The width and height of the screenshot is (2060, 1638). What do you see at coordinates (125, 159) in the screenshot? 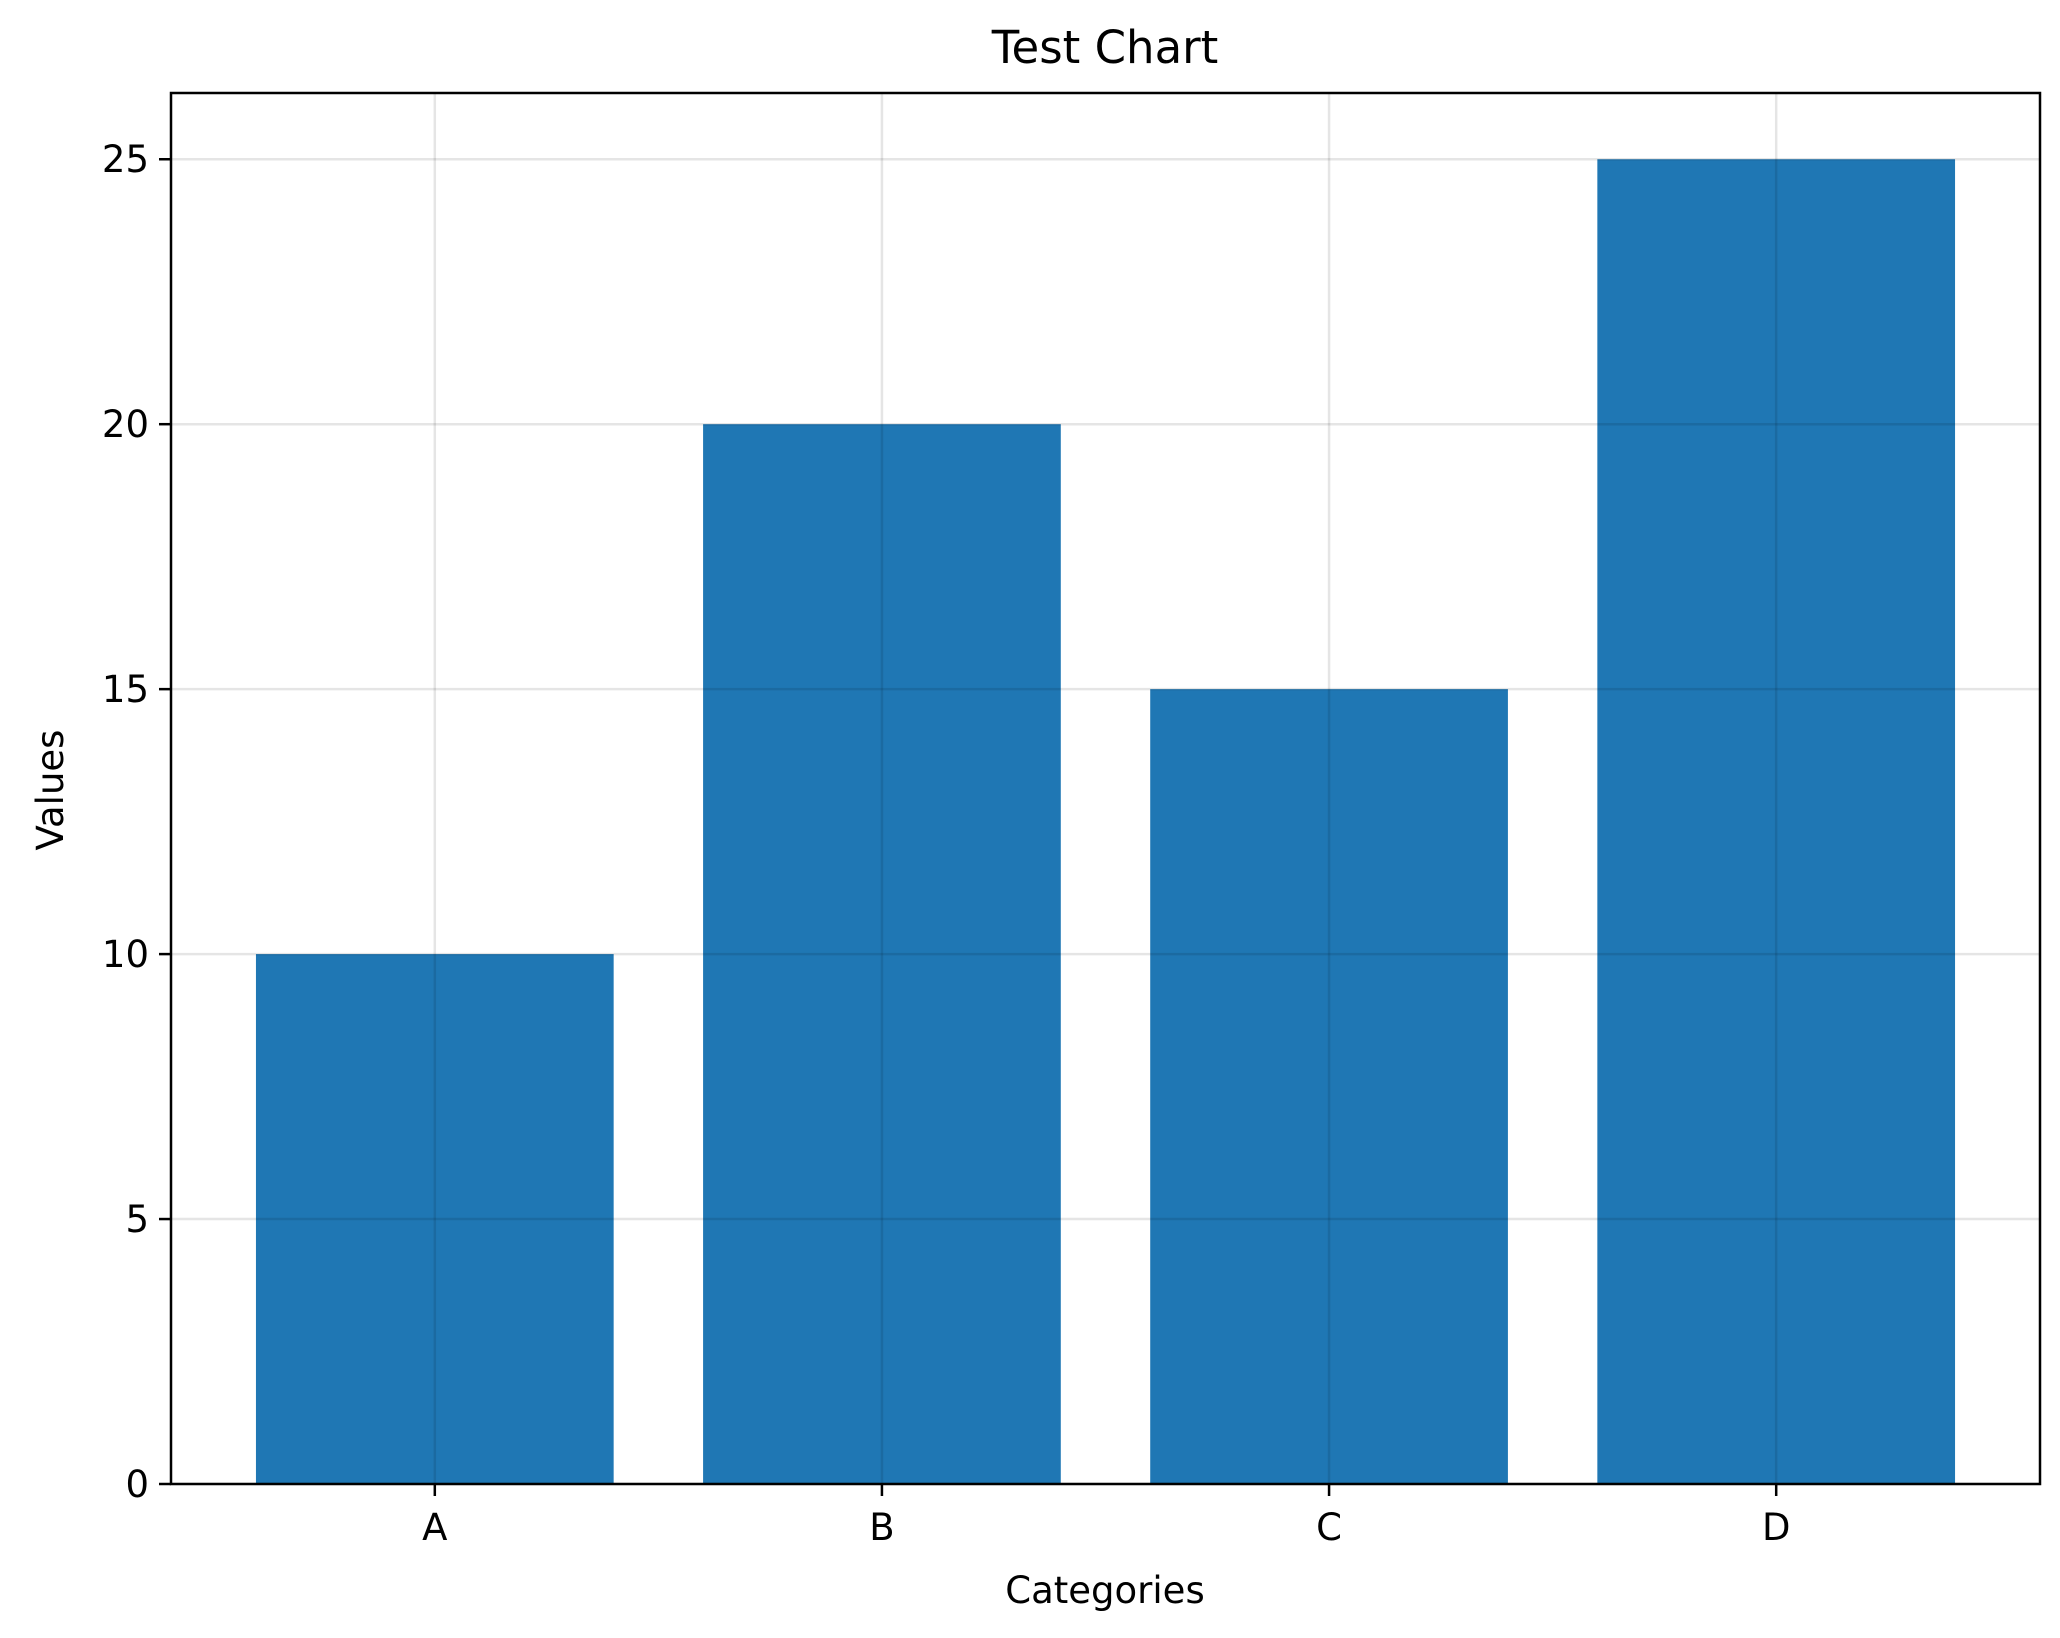
I see `y-tick-label-25: 25` at bounding box center [125, 159].